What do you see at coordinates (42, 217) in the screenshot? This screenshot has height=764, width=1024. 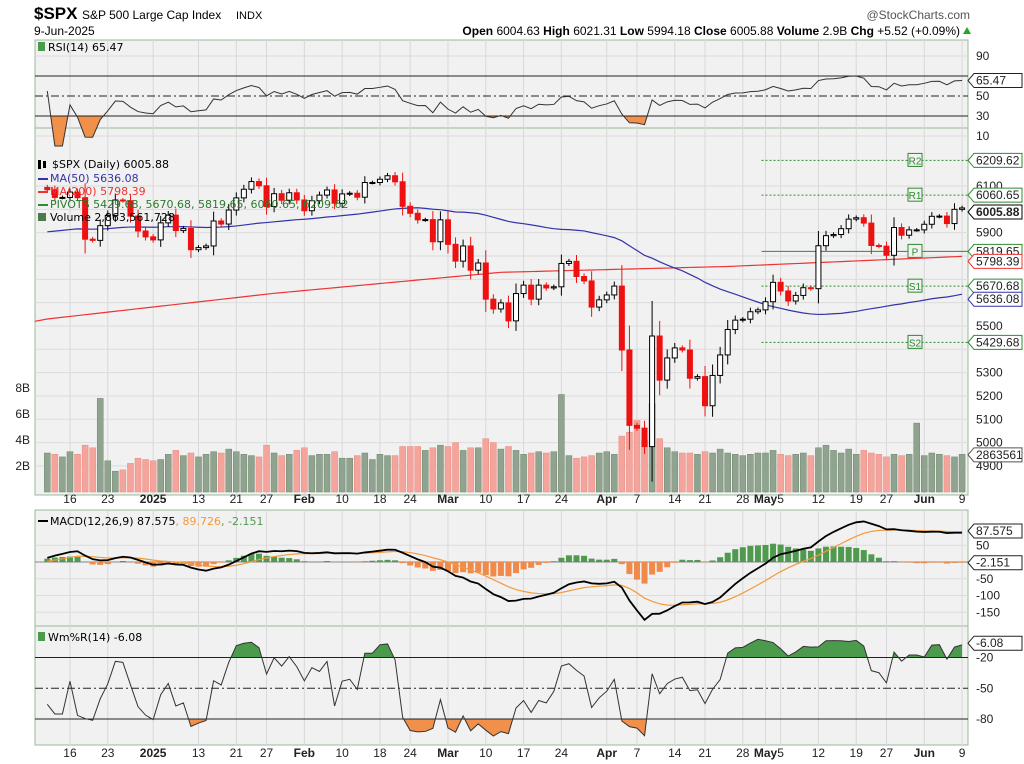 I see `volume-icon` at bounding box center [42, 217].